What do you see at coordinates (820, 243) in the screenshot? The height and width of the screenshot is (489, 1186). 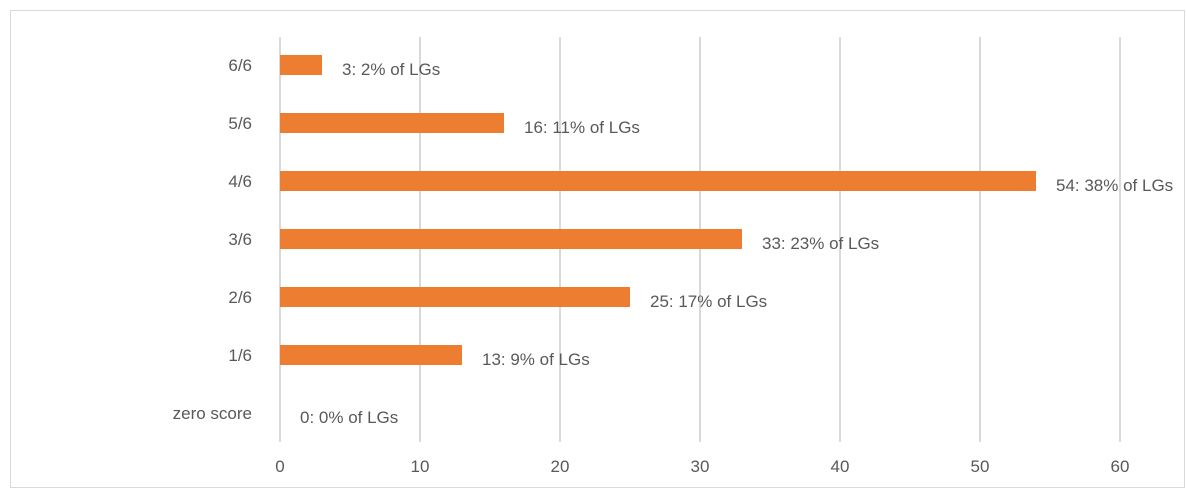 I see `bar-data-label: 33: 23% of LGs` at bounding box center [820, 243].